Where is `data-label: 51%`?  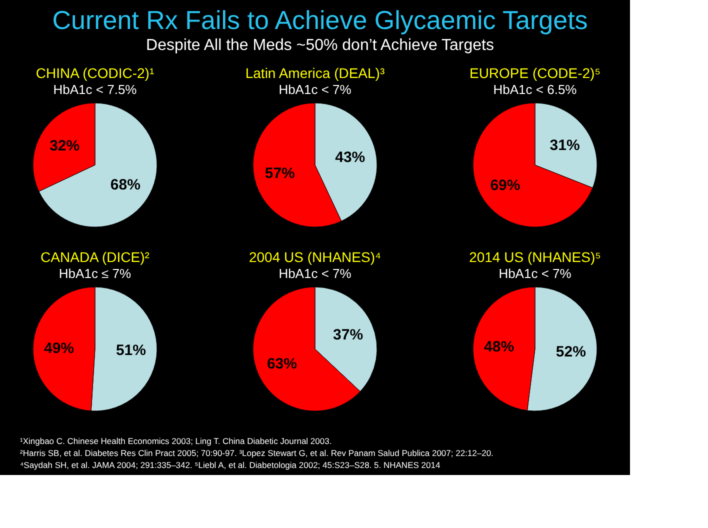 data-label: 51% is located at coordinates (131, 351).